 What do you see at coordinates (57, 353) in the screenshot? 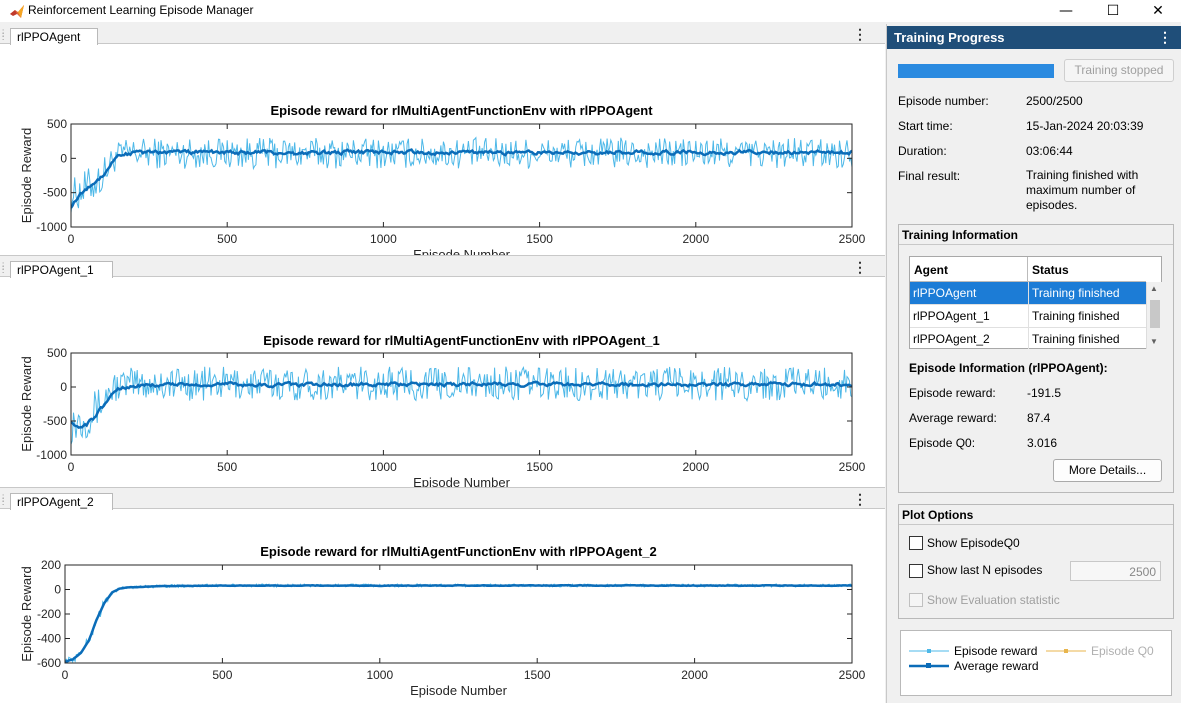
I see `y-tick-label: 500` at bounding box center [57, 353].